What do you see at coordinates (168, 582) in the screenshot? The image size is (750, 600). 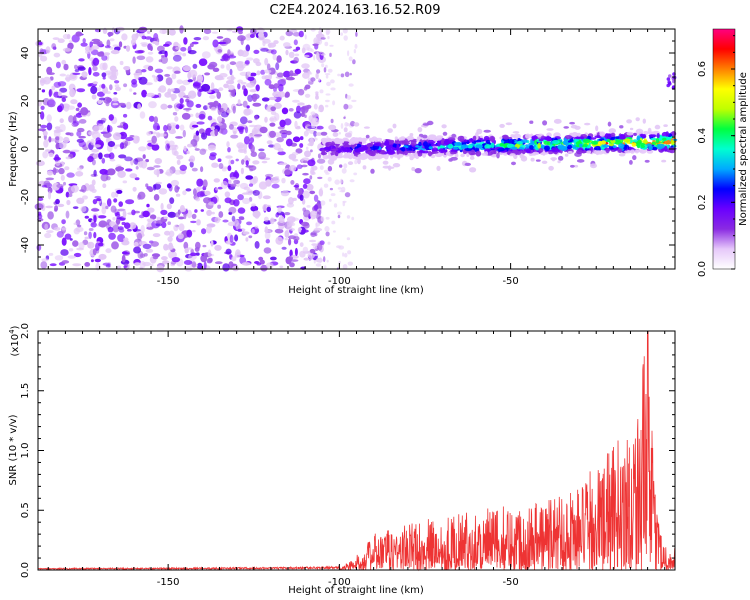 I see `x-tick-label: -150` at bounding box center [168, 582].